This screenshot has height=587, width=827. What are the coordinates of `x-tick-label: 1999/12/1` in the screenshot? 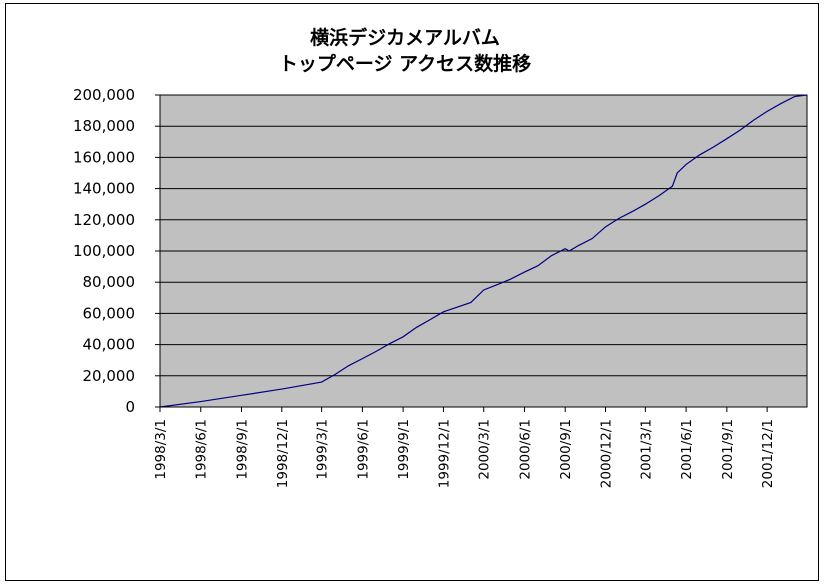 It's located at (444, 453).